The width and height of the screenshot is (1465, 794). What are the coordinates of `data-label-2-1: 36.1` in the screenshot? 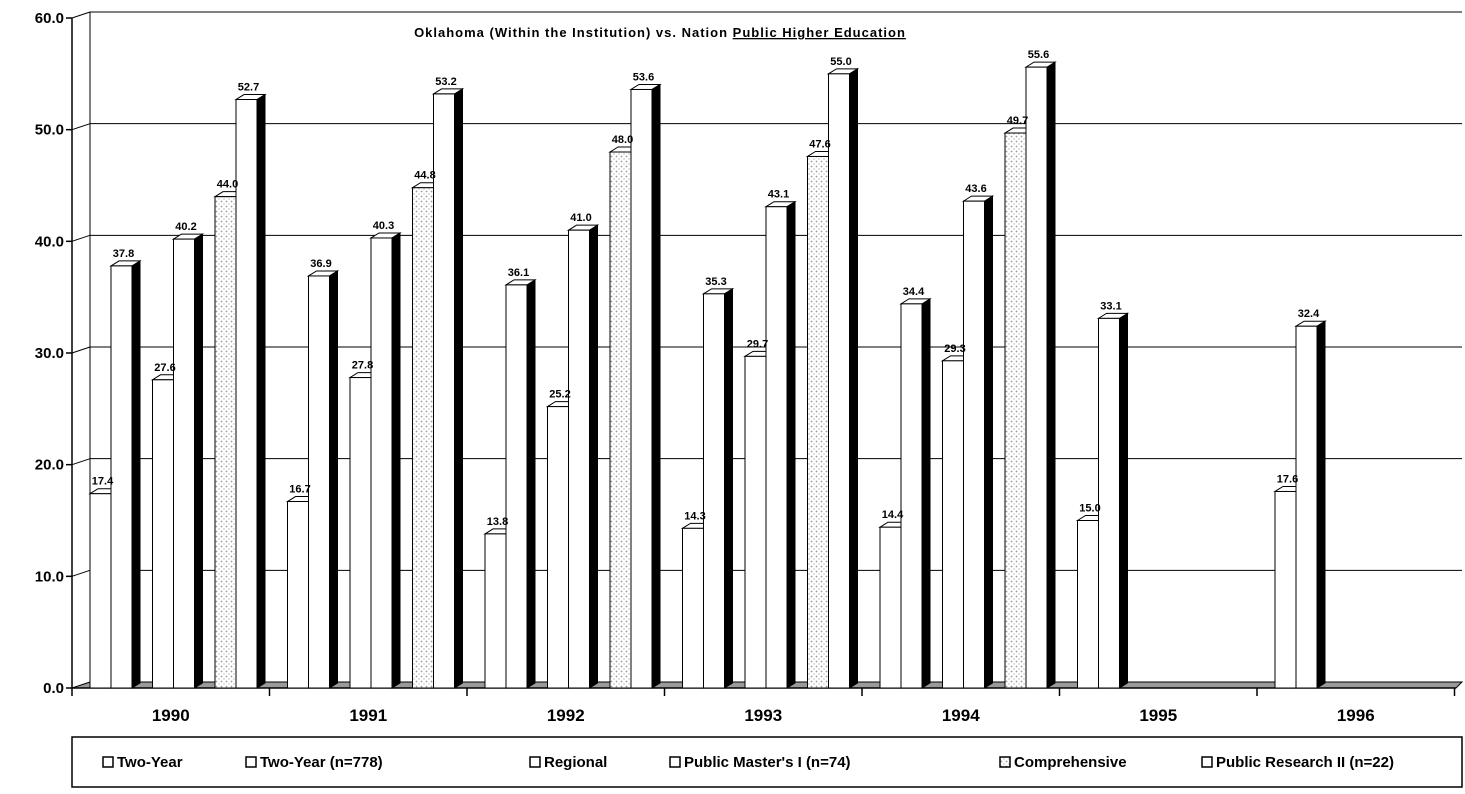 It's located at (518, 273).